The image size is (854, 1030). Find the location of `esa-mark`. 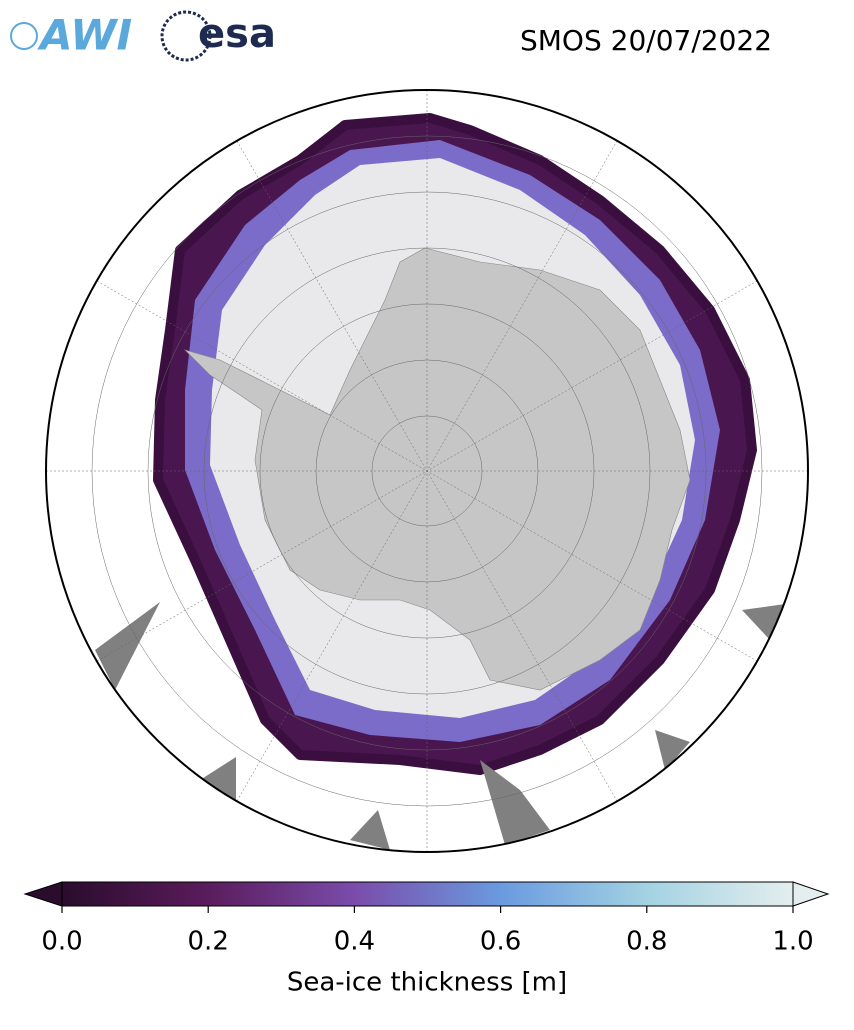

esa-mark is located at coordinates (186, 36).